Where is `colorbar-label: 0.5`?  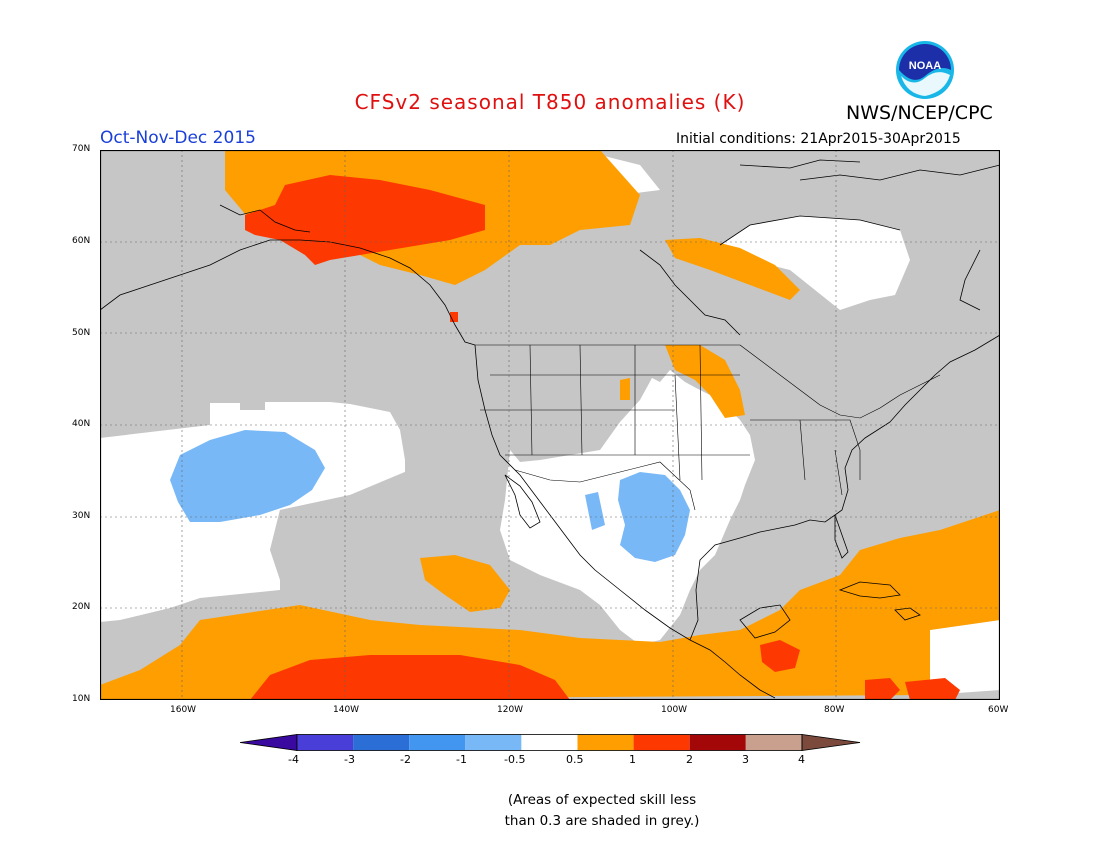
colorbar-label: 0.5 is located at coordinates (575, 759).